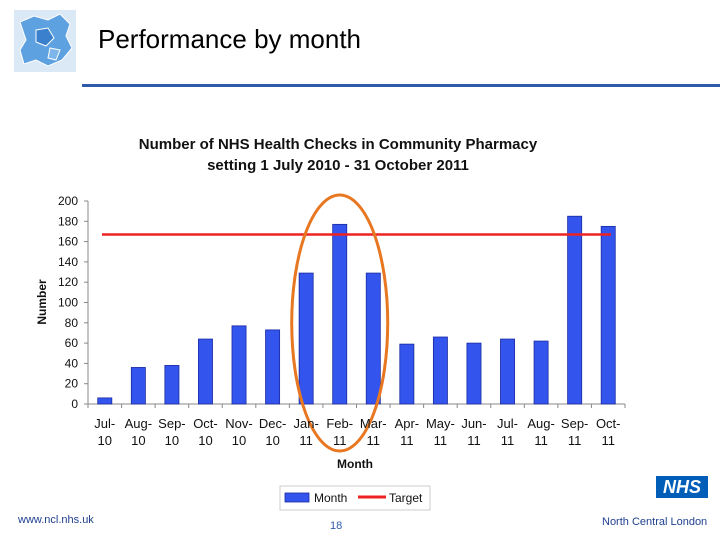 Image resolution: width=720 pixels, height=540 pixels. Describe the element at coordinates (355, 498) in the screenshot. I see `chart-legend: Month Target` at that location.